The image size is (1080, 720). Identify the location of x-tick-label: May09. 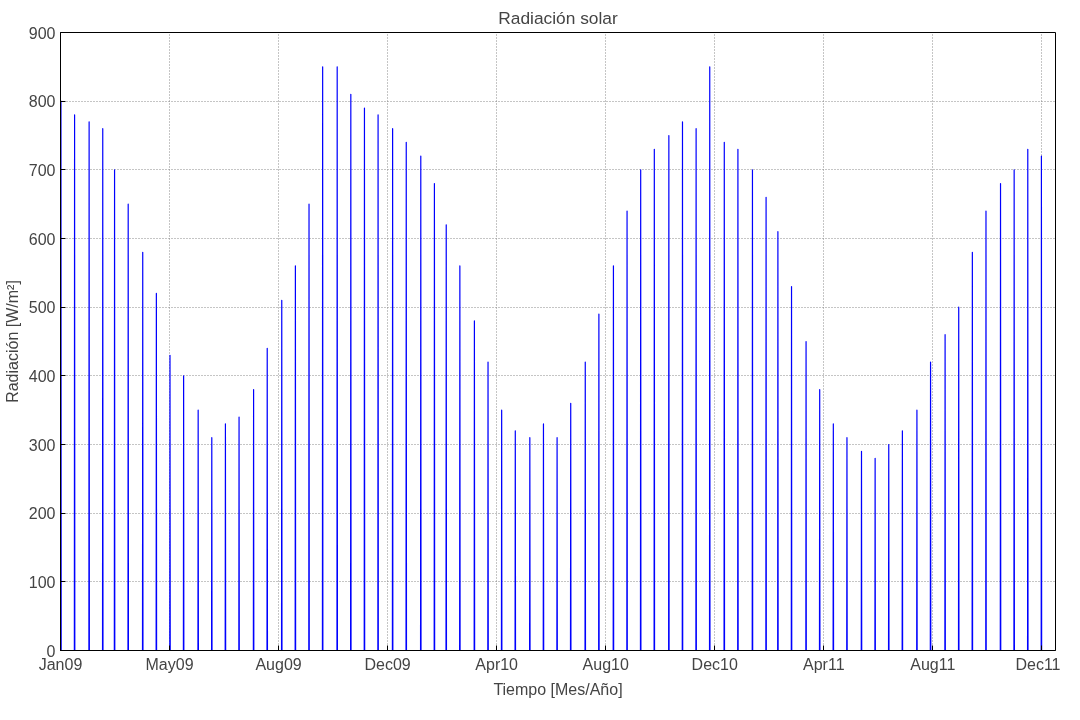
(169, 664).